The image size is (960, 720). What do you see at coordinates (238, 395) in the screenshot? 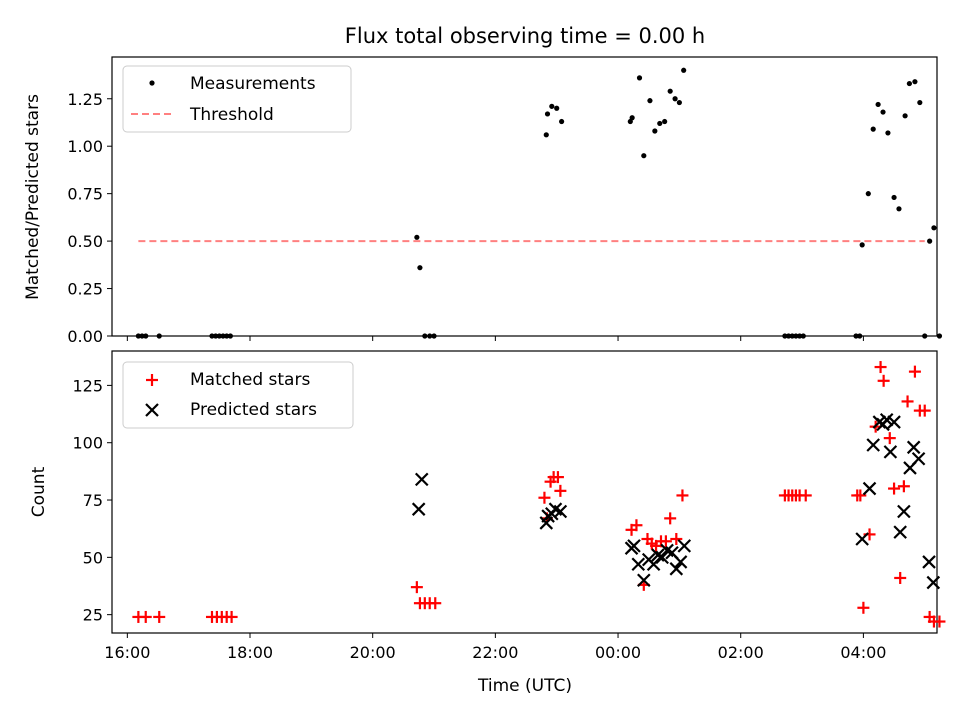
I see `counts-legend-box` at bounding box center [238, 395].